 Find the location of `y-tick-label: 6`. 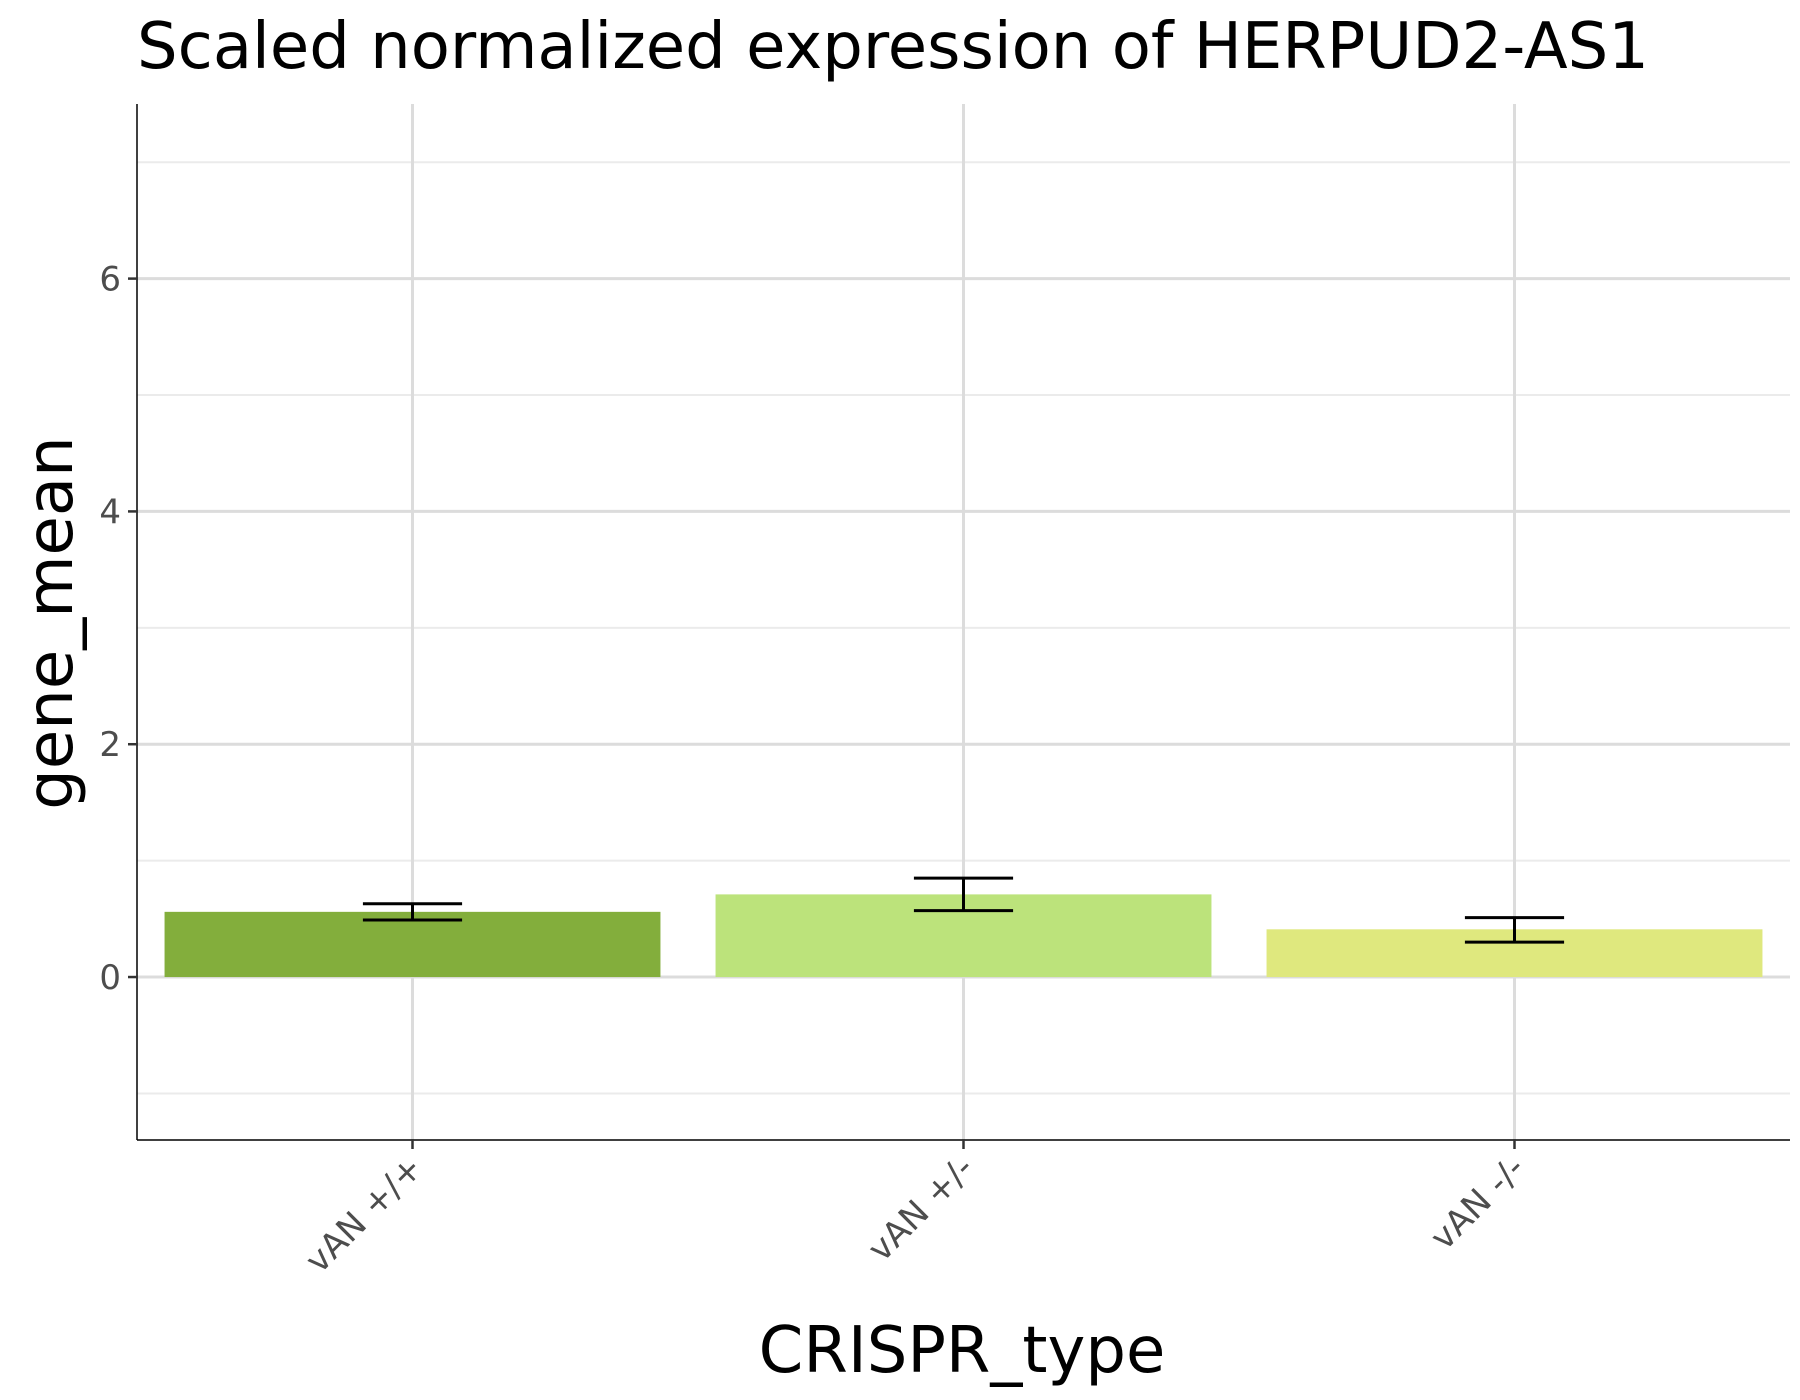

y-tick-label: 6 is located at coordinates (110, 280).